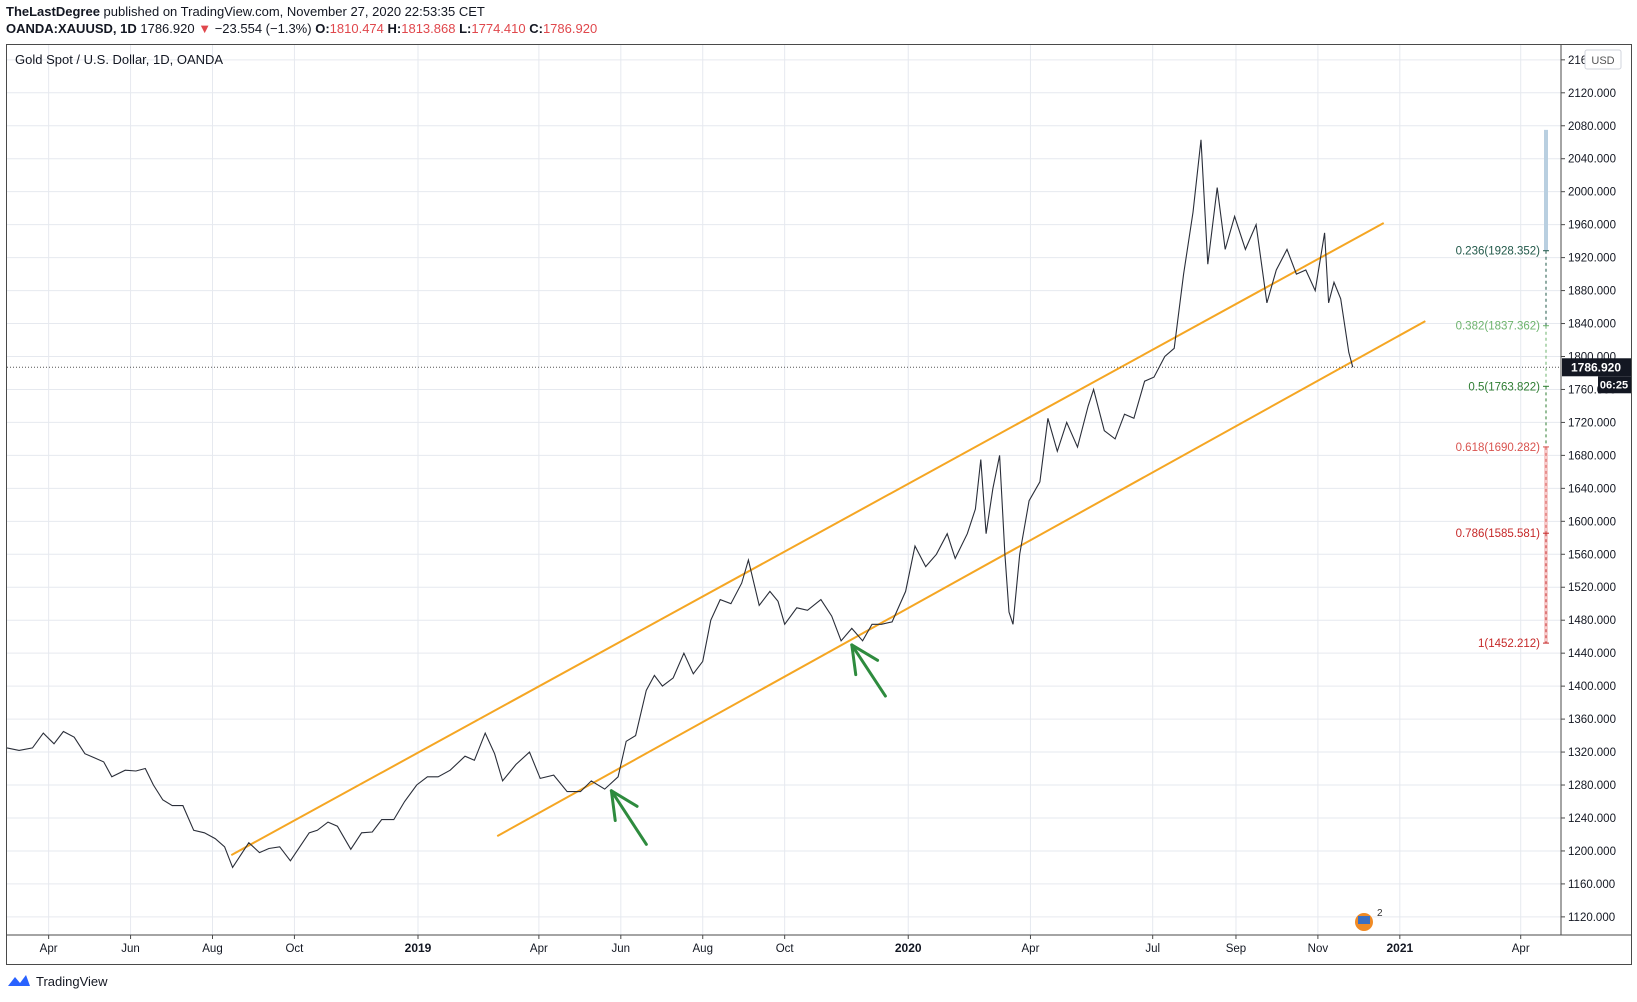 Image resolution: width=1637 pixels, height=1002 pixels. Describe the element at coordinates (1380, 913) in the screenshot. I see `events-badge-count: 2` at that location.